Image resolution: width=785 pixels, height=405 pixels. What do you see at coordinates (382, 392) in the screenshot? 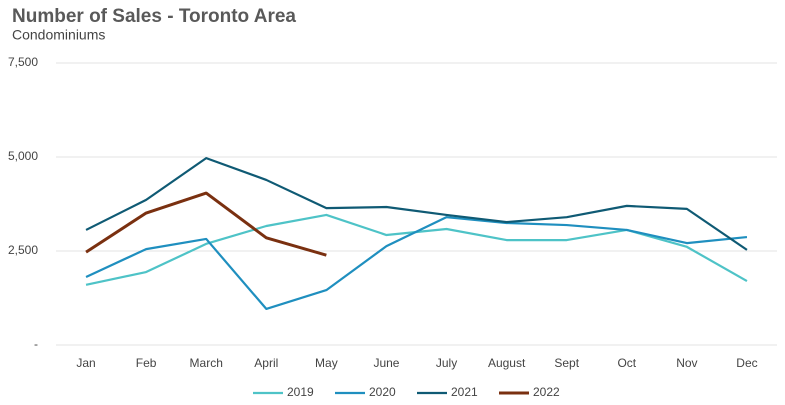
I see `legend-label: 2020` at bounding box center [382, 392].